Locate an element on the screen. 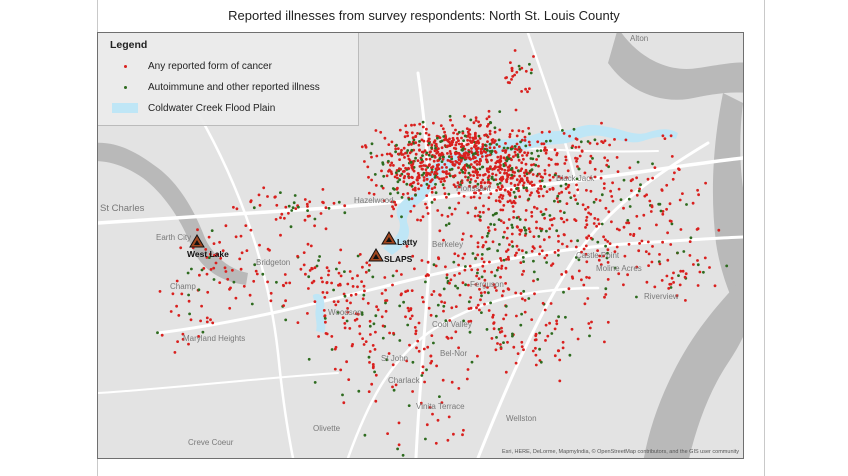 This screenshot has height=476, width=848. site-slaps: SLAPS is located at coordinates (390, 256).